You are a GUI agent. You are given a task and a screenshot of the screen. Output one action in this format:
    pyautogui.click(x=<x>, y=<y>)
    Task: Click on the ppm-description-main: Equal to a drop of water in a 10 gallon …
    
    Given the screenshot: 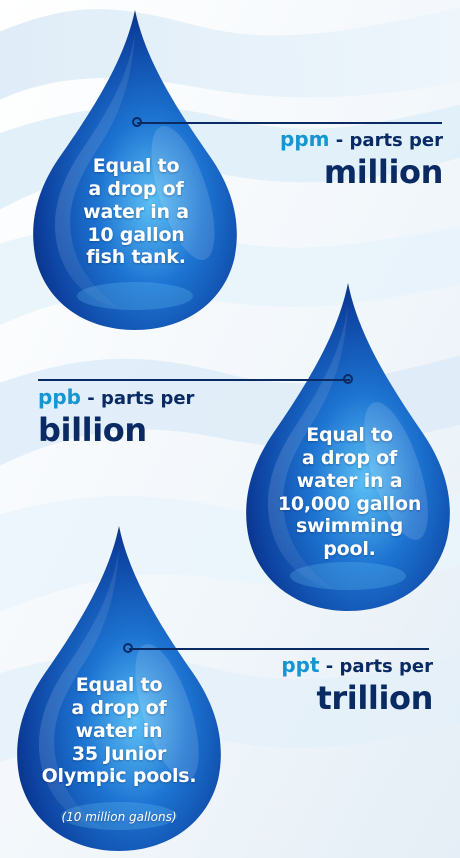 What is the action you would take?
    pyautogui.click(x=136, y=212)
    